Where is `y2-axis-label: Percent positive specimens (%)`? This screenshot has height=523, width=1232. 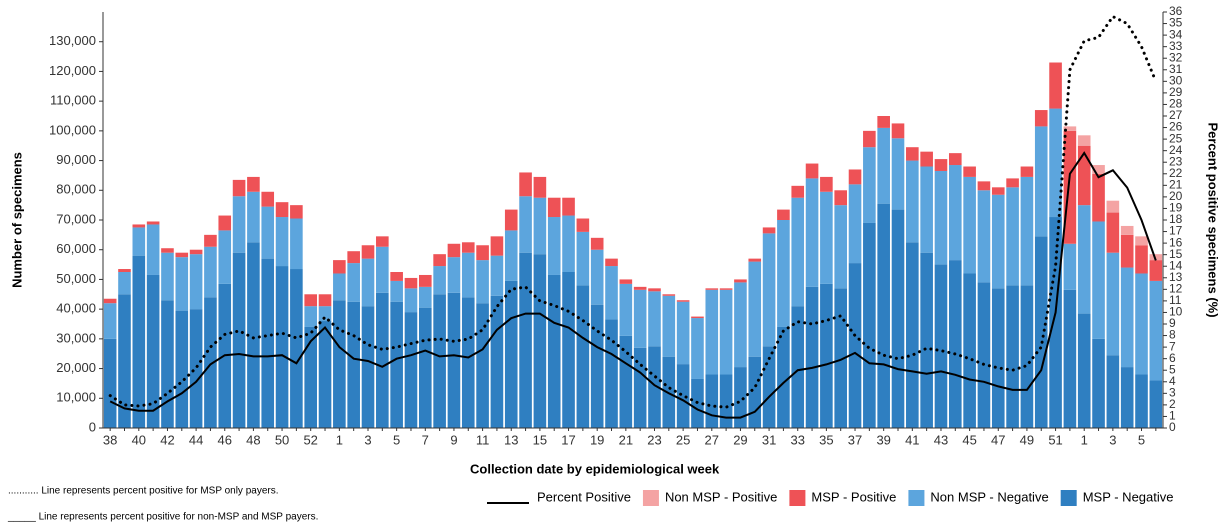 y2-axis-label: Percent positive specimens (%) is located at coordinates (1213, 219).